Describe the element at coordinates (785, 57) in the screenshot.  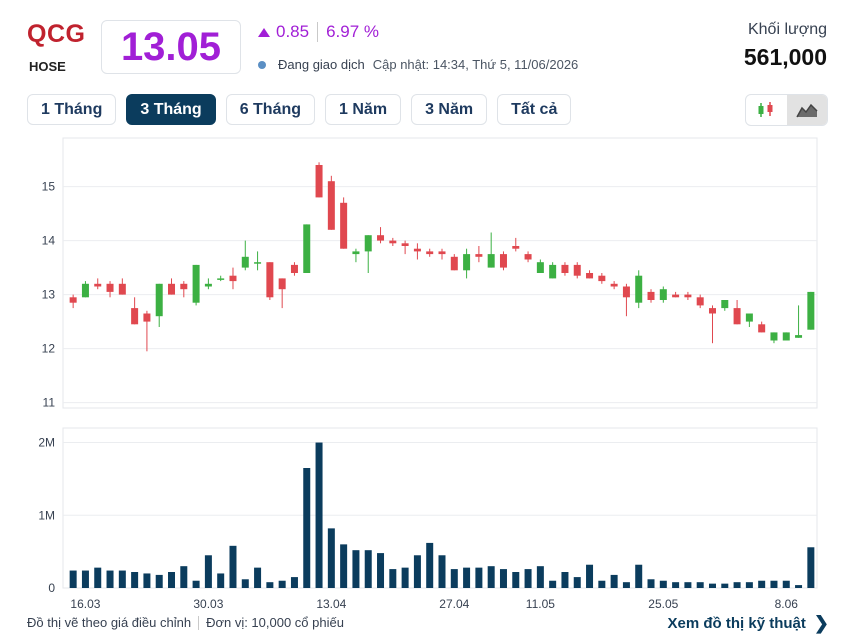
I see `volume-value: 561,000` at that location.